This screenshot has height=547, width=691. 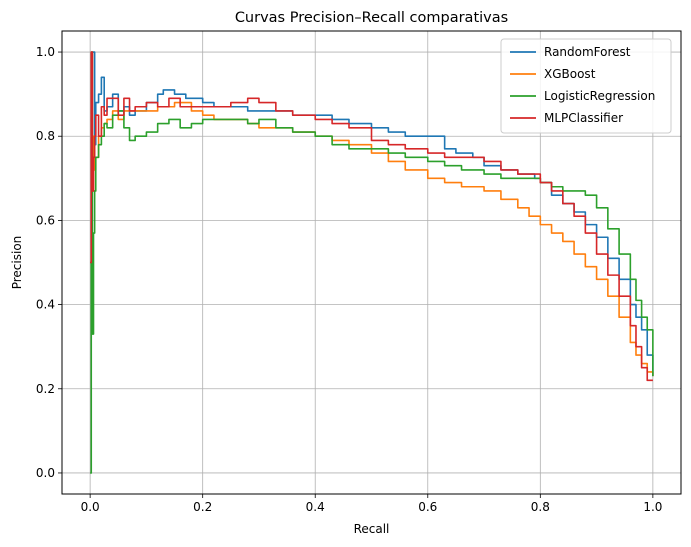 What do you see at coordinates (371, 504) in the screenshot?
I see `x-axis-ticks: 0.0 0.2 0.4 0.6 0.8 1.0` at bounding box center [371, 504].